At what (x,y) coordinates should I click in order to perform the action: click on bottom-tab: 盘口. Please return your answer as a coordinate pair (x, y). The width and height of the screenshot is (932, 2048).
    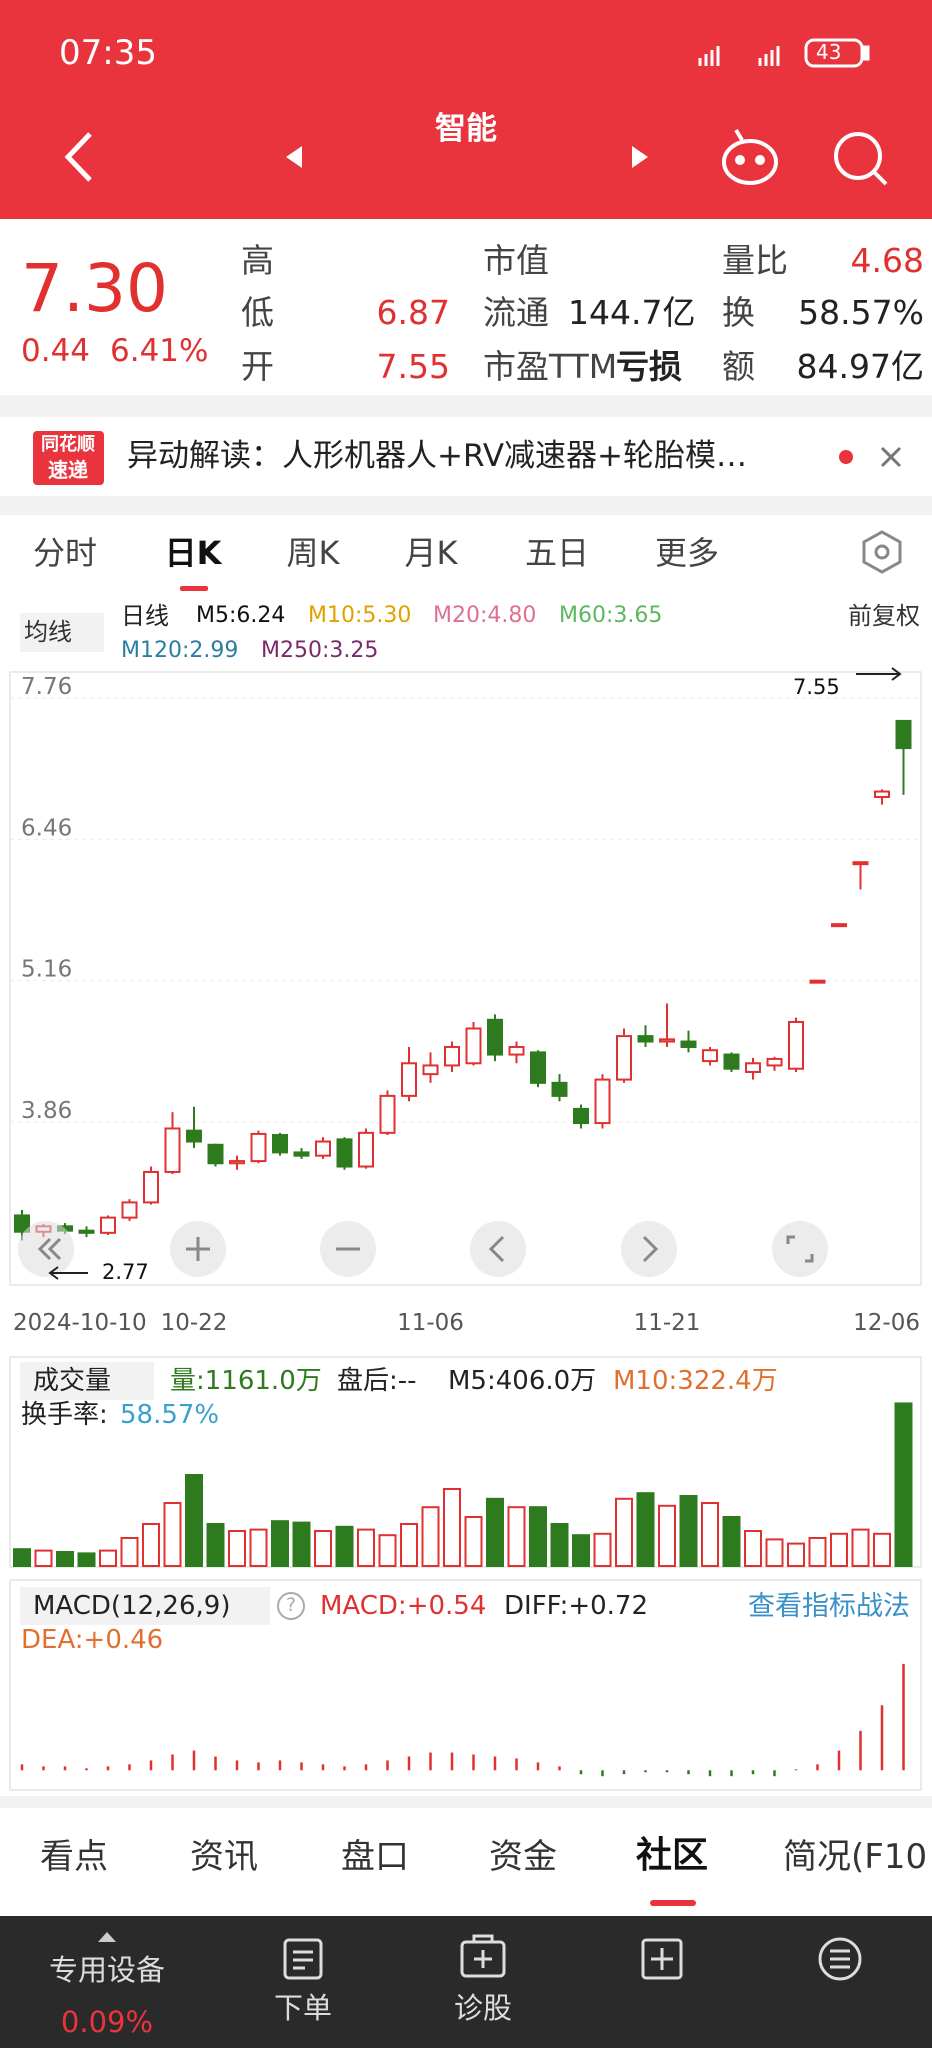
    Looking at the image, I should click on (375, 1857).